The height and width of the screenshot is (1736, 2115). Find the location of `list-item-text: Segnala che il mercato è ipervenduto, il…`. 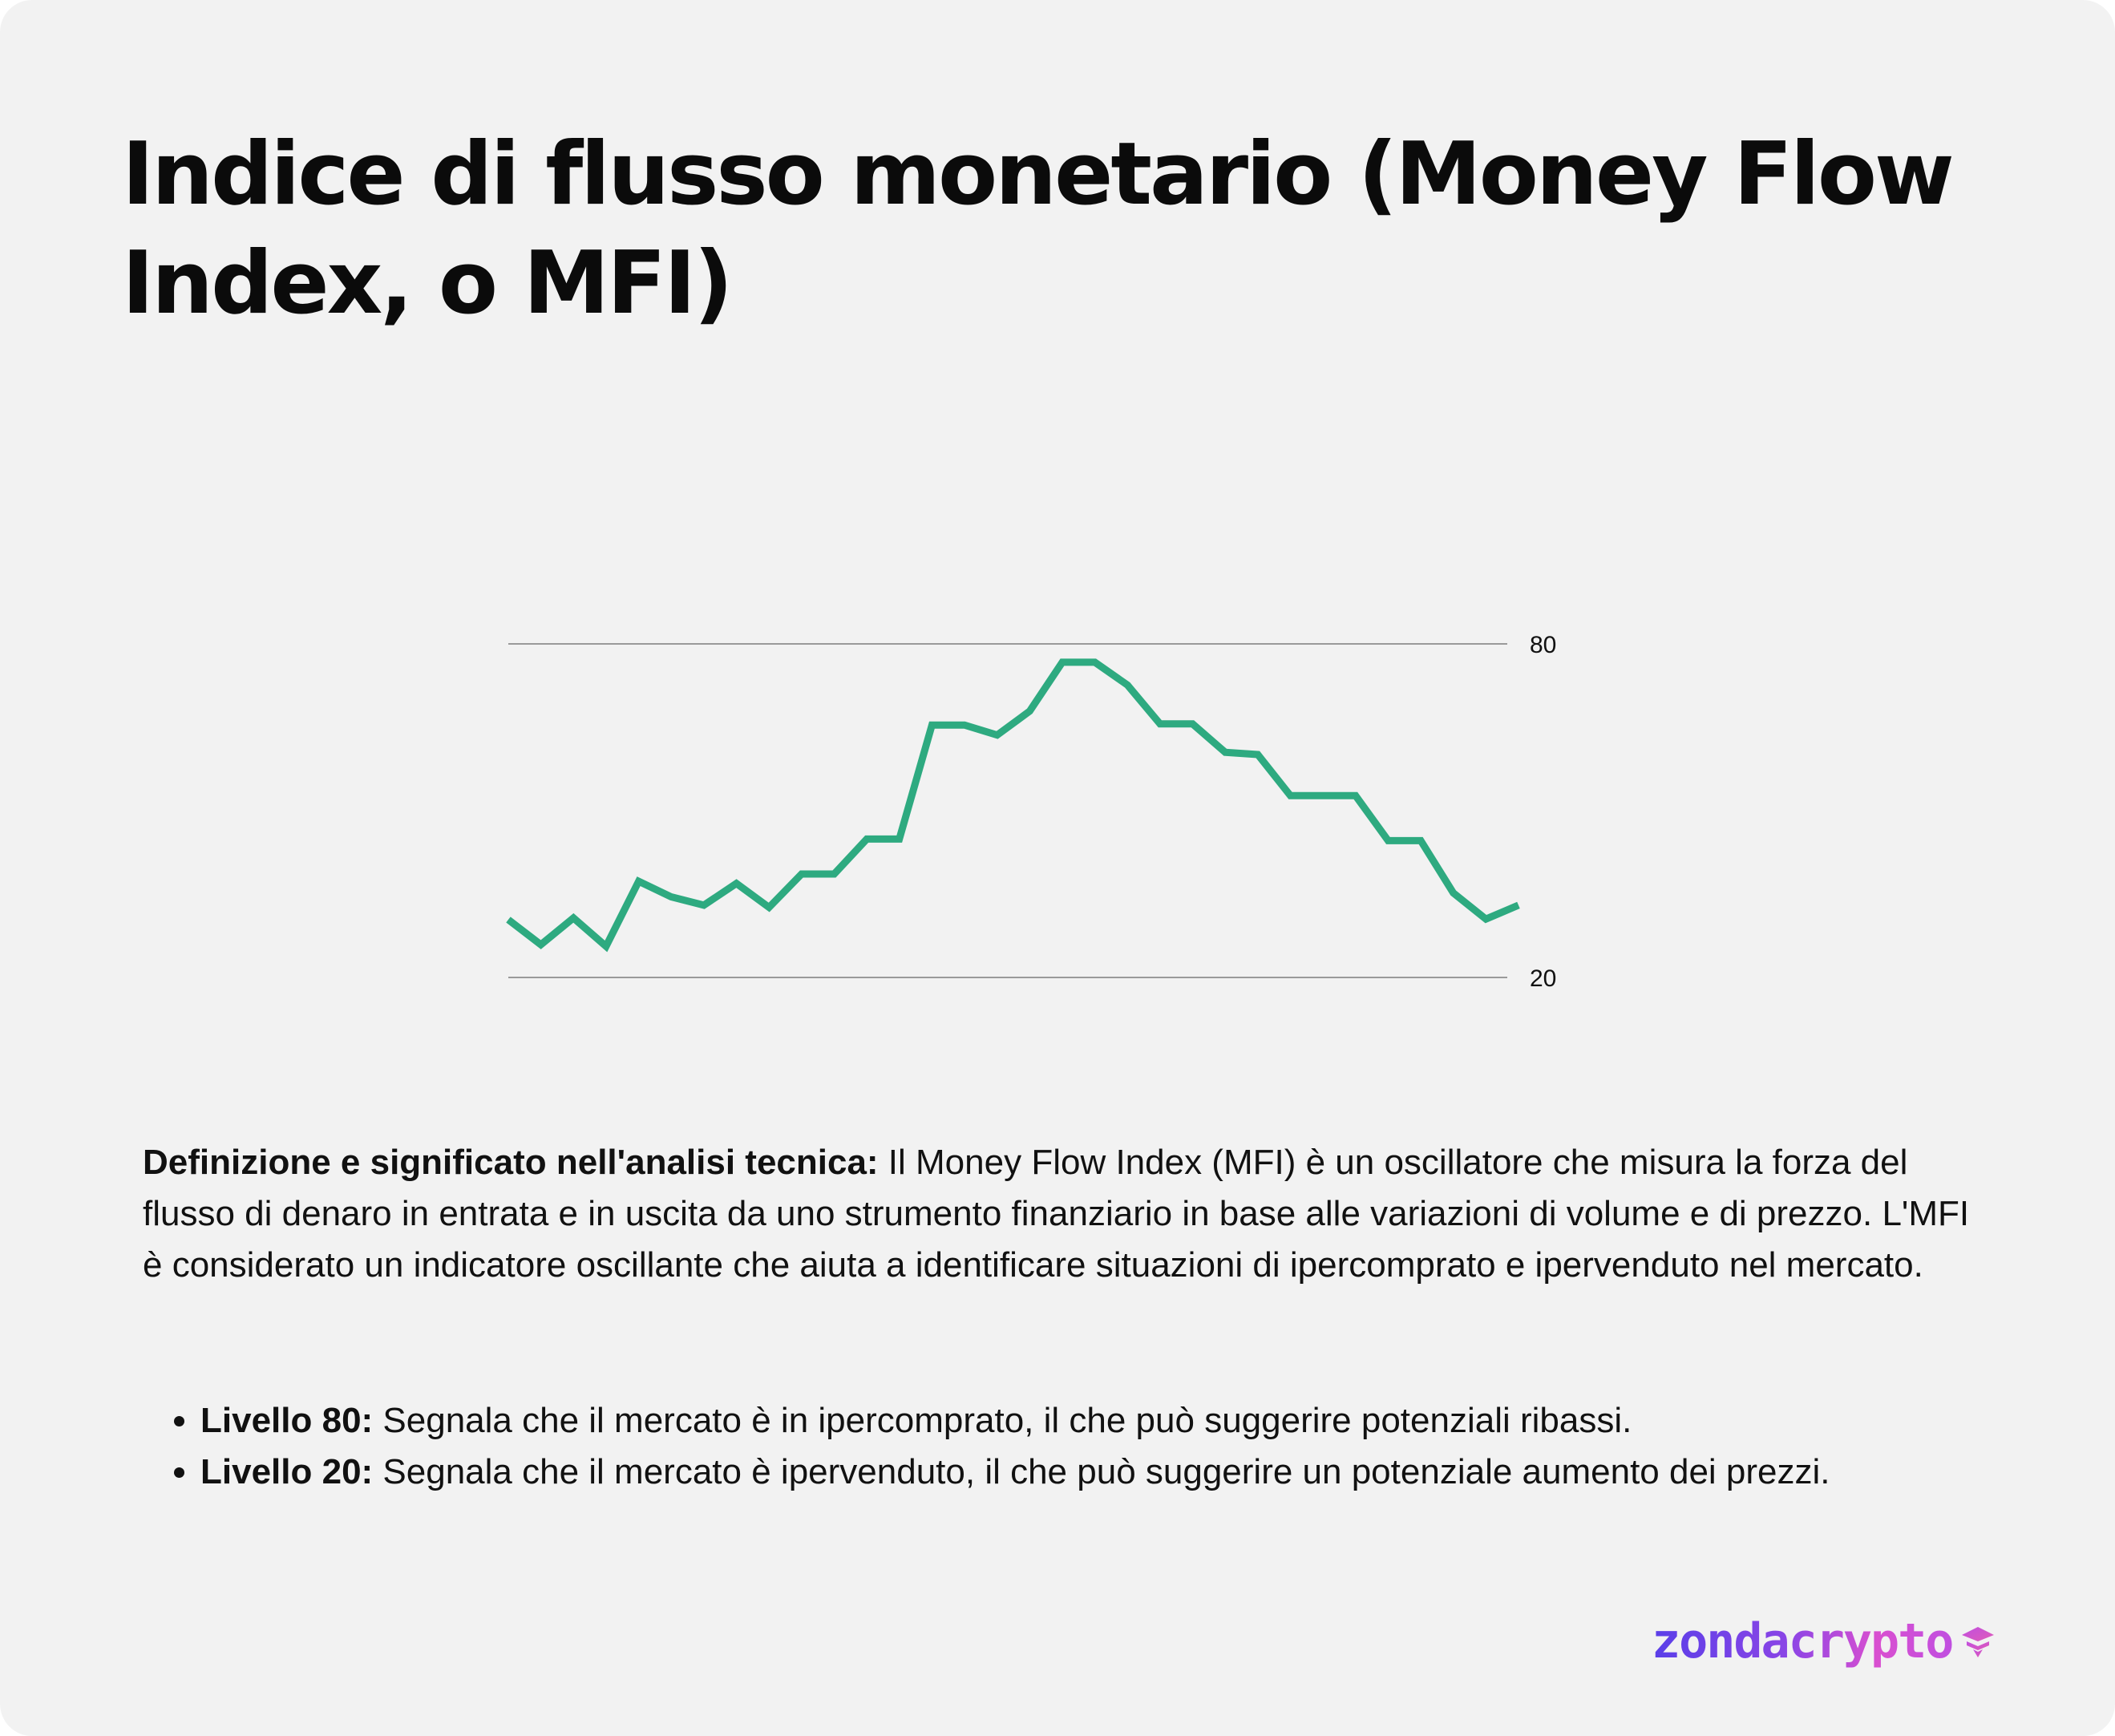

list-item-text: Segnala che il mercato è ipervenduto, il… is located at coordinates (1101, 1472).